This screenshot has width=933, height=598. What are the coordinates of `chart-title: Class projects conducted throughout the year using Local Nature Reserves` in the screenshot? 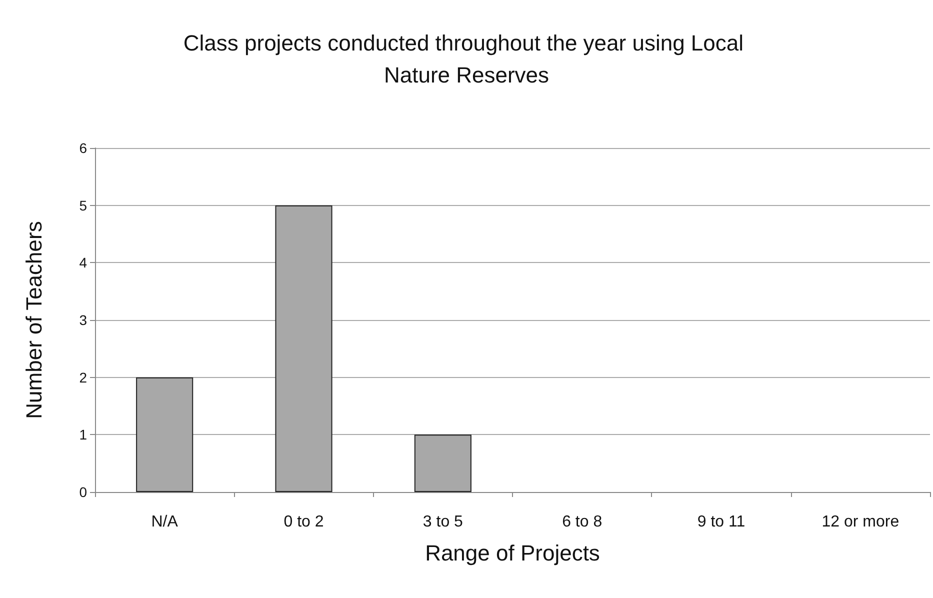 It's located at (466, 59).